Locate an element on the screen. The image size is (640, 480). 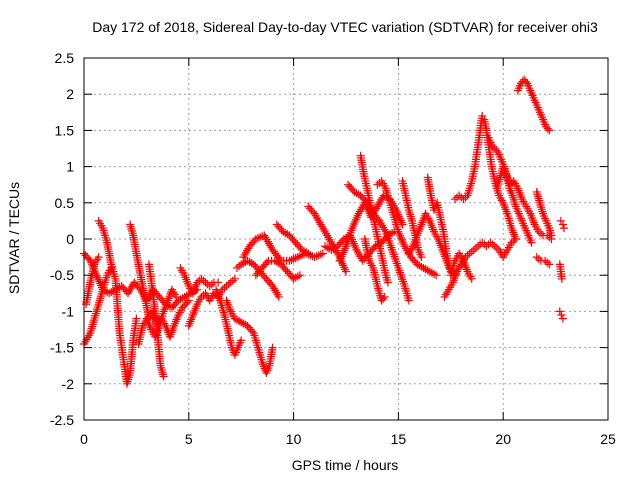
series-sat-y is located at coordinates (438, 222).